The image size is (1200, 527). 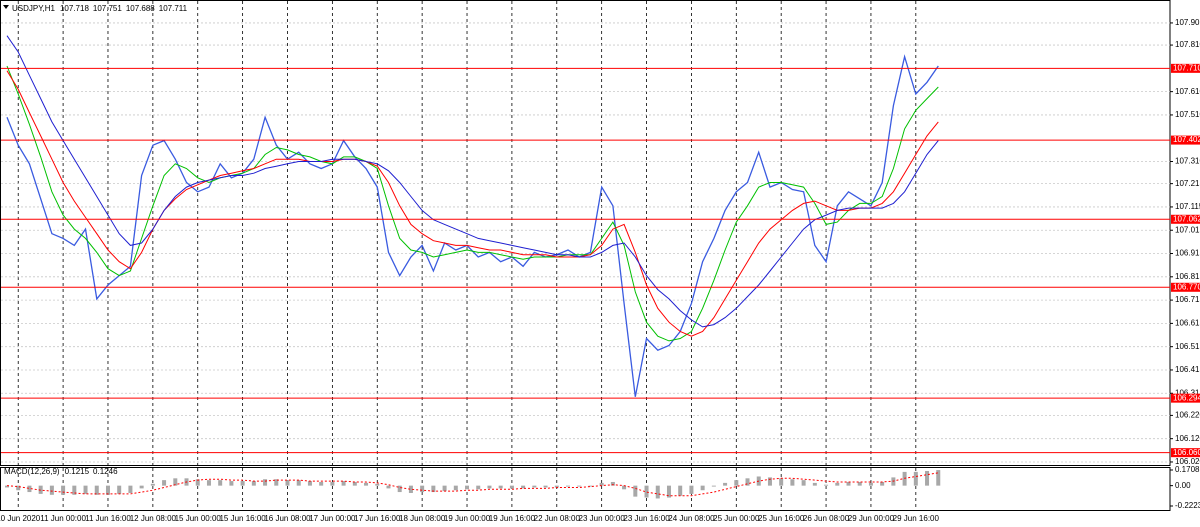 What do you see at coordinates (107, 8) in the screenshot?
I see `header-value: 107.751` at bounding box center [107, 8].